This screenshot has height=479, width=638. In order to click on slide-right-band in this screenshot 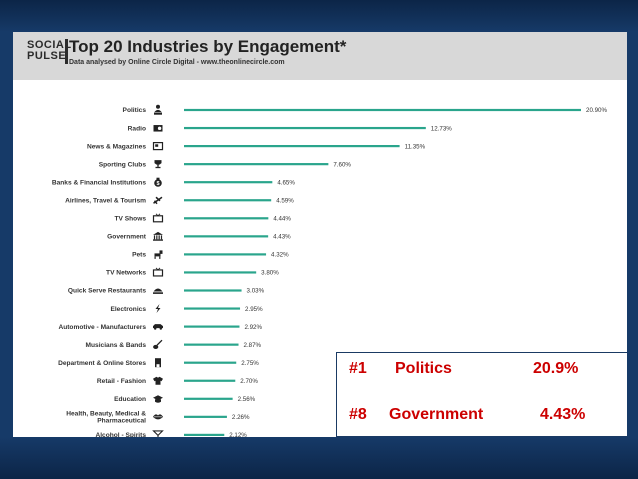, I will do `click(632, 234)`.